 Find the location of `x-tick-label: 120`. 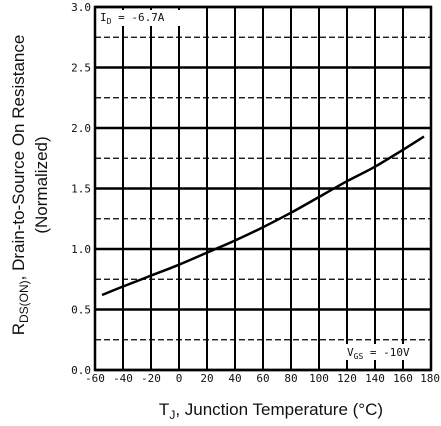

x-tick-label: 120 is located at coordinates (347, 378).